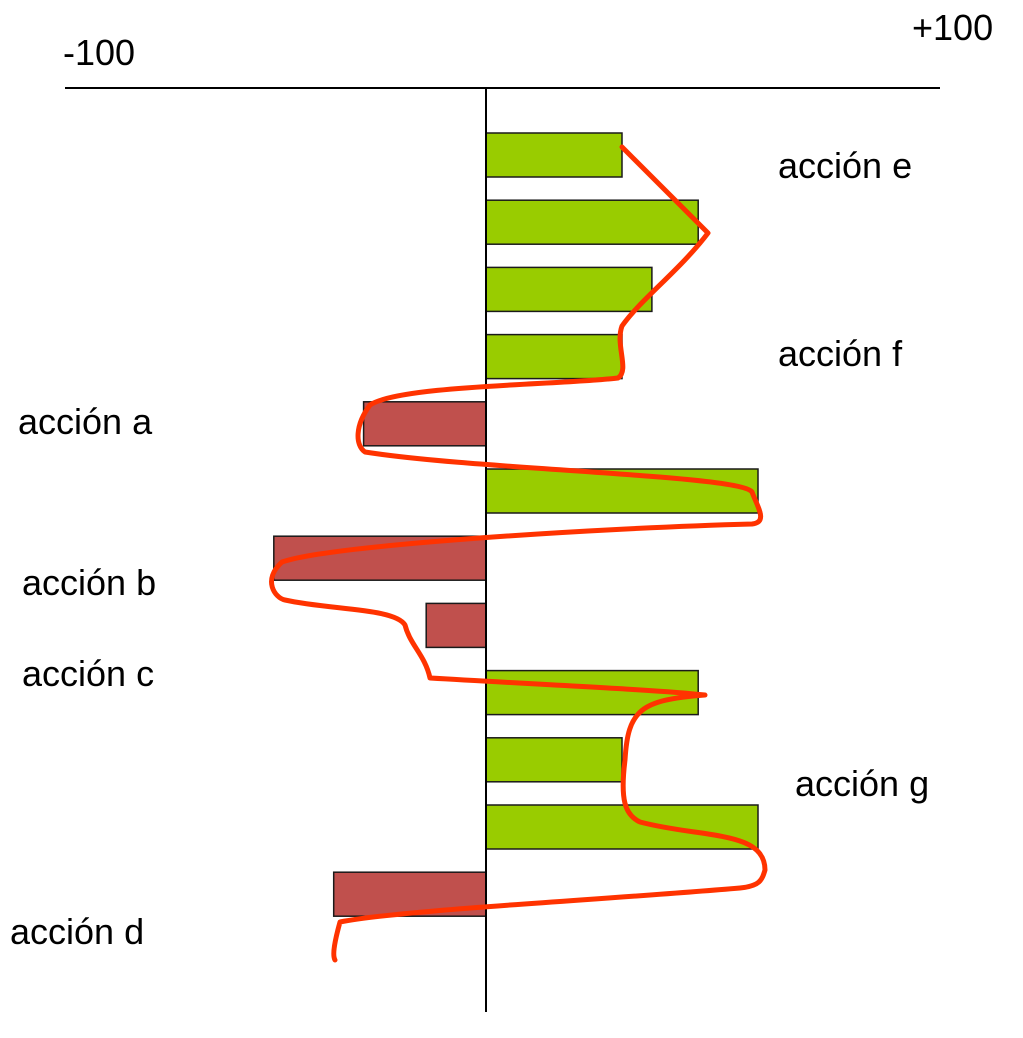 This screenshot has height=1038, width=1023. I want to click on annotation-accion-b: acción b, so click(89, 582).